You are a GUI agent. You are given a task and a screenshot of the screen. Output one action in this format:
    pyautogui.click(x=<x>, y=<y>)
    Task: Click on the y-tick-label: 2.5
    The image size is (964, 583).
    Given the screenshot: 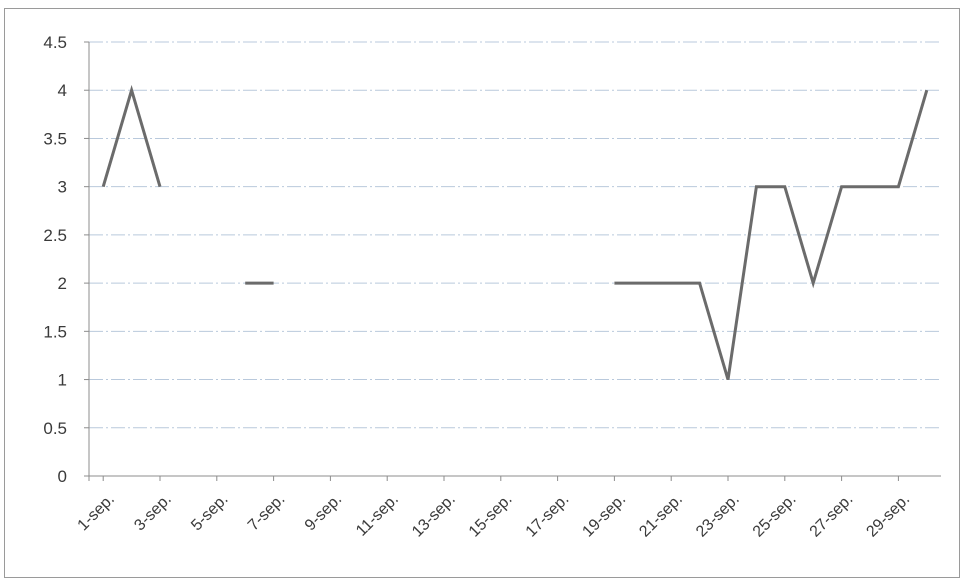 What is the action you would take?
    pyautogui.click(x=55, y=235)
    